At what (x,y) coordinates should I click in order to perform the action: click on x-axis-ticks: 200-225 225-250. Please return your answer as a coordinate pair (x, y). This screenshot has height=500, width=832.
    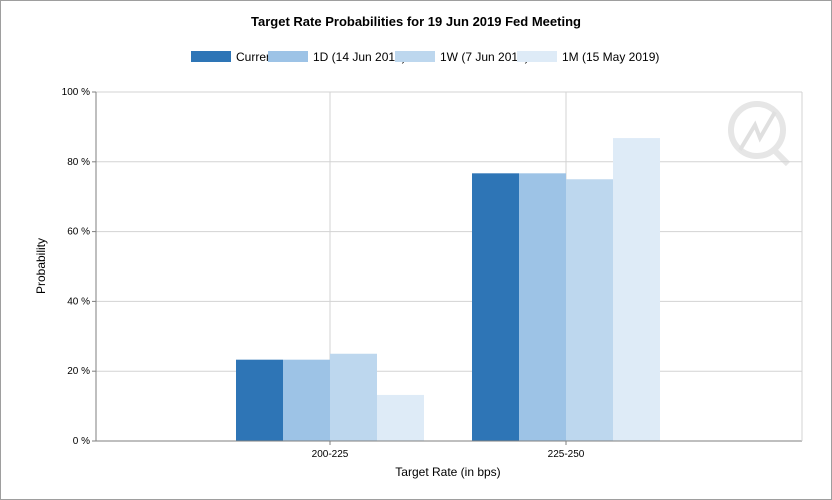
    Looking at the image, I should click on (448, 450).